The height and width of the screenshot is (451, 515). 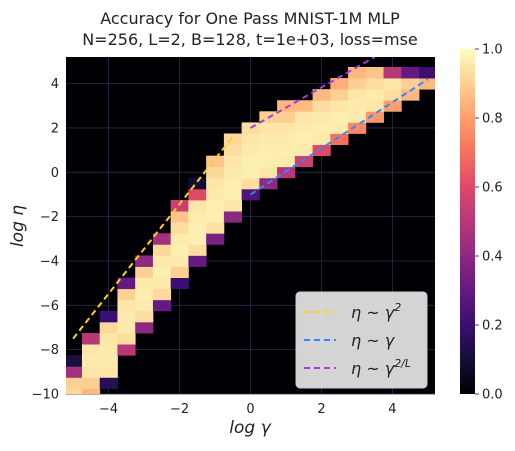 What do you see at coordinates (248, 409) in the screenshot?
I see `x-axis-ticks: −4 −2 0 2 4` at bounding box center [248, 409].